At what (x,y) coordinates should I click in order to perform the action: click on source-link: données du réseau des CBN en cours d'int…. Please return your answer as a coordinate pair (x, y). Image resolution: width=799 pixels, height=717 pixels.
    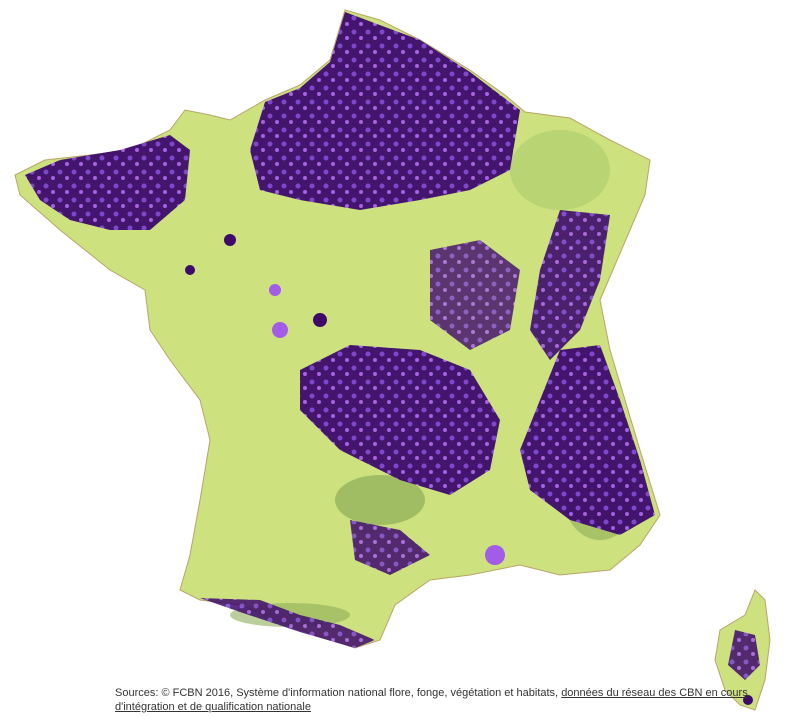
    Looking at the image, I should click on (431, 700).